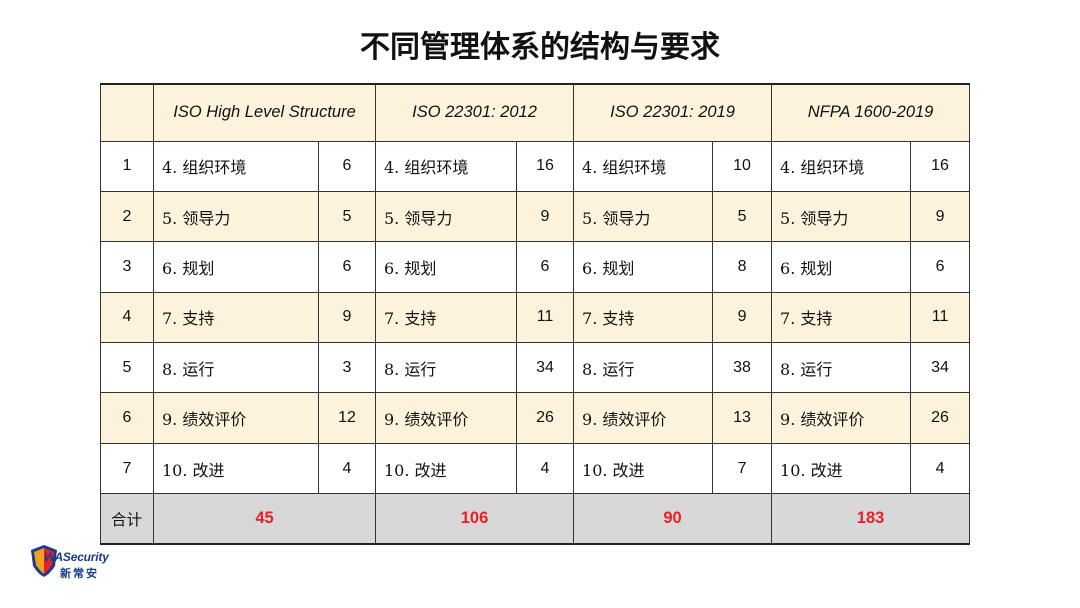 This screenshot has width=1080, height=608. I want to click on table-row: 3 6. 规划 6 6. 规划 6 6. 规划 8 6. 规划 6, so click(535, 267).